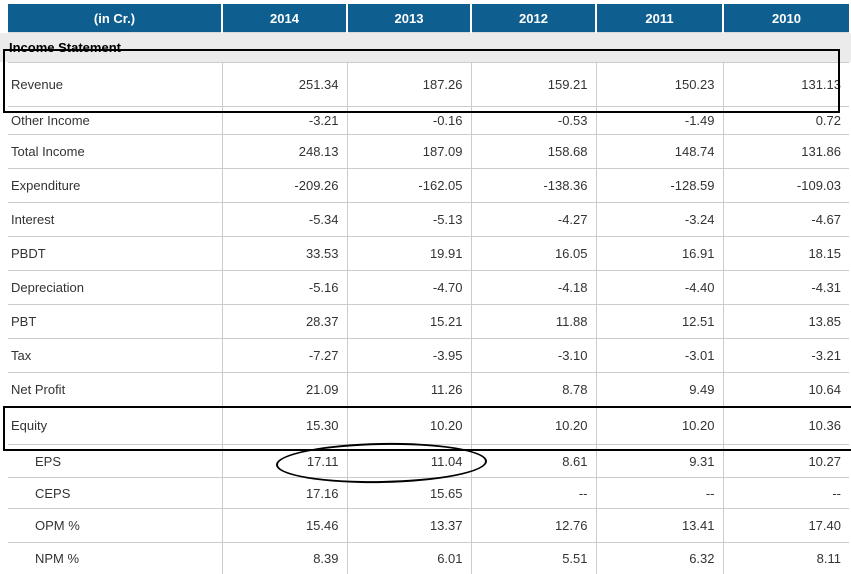  Describe the element at coordinates (785, 185) in the screenshot. I see `cell-value: -109.03` at that location.